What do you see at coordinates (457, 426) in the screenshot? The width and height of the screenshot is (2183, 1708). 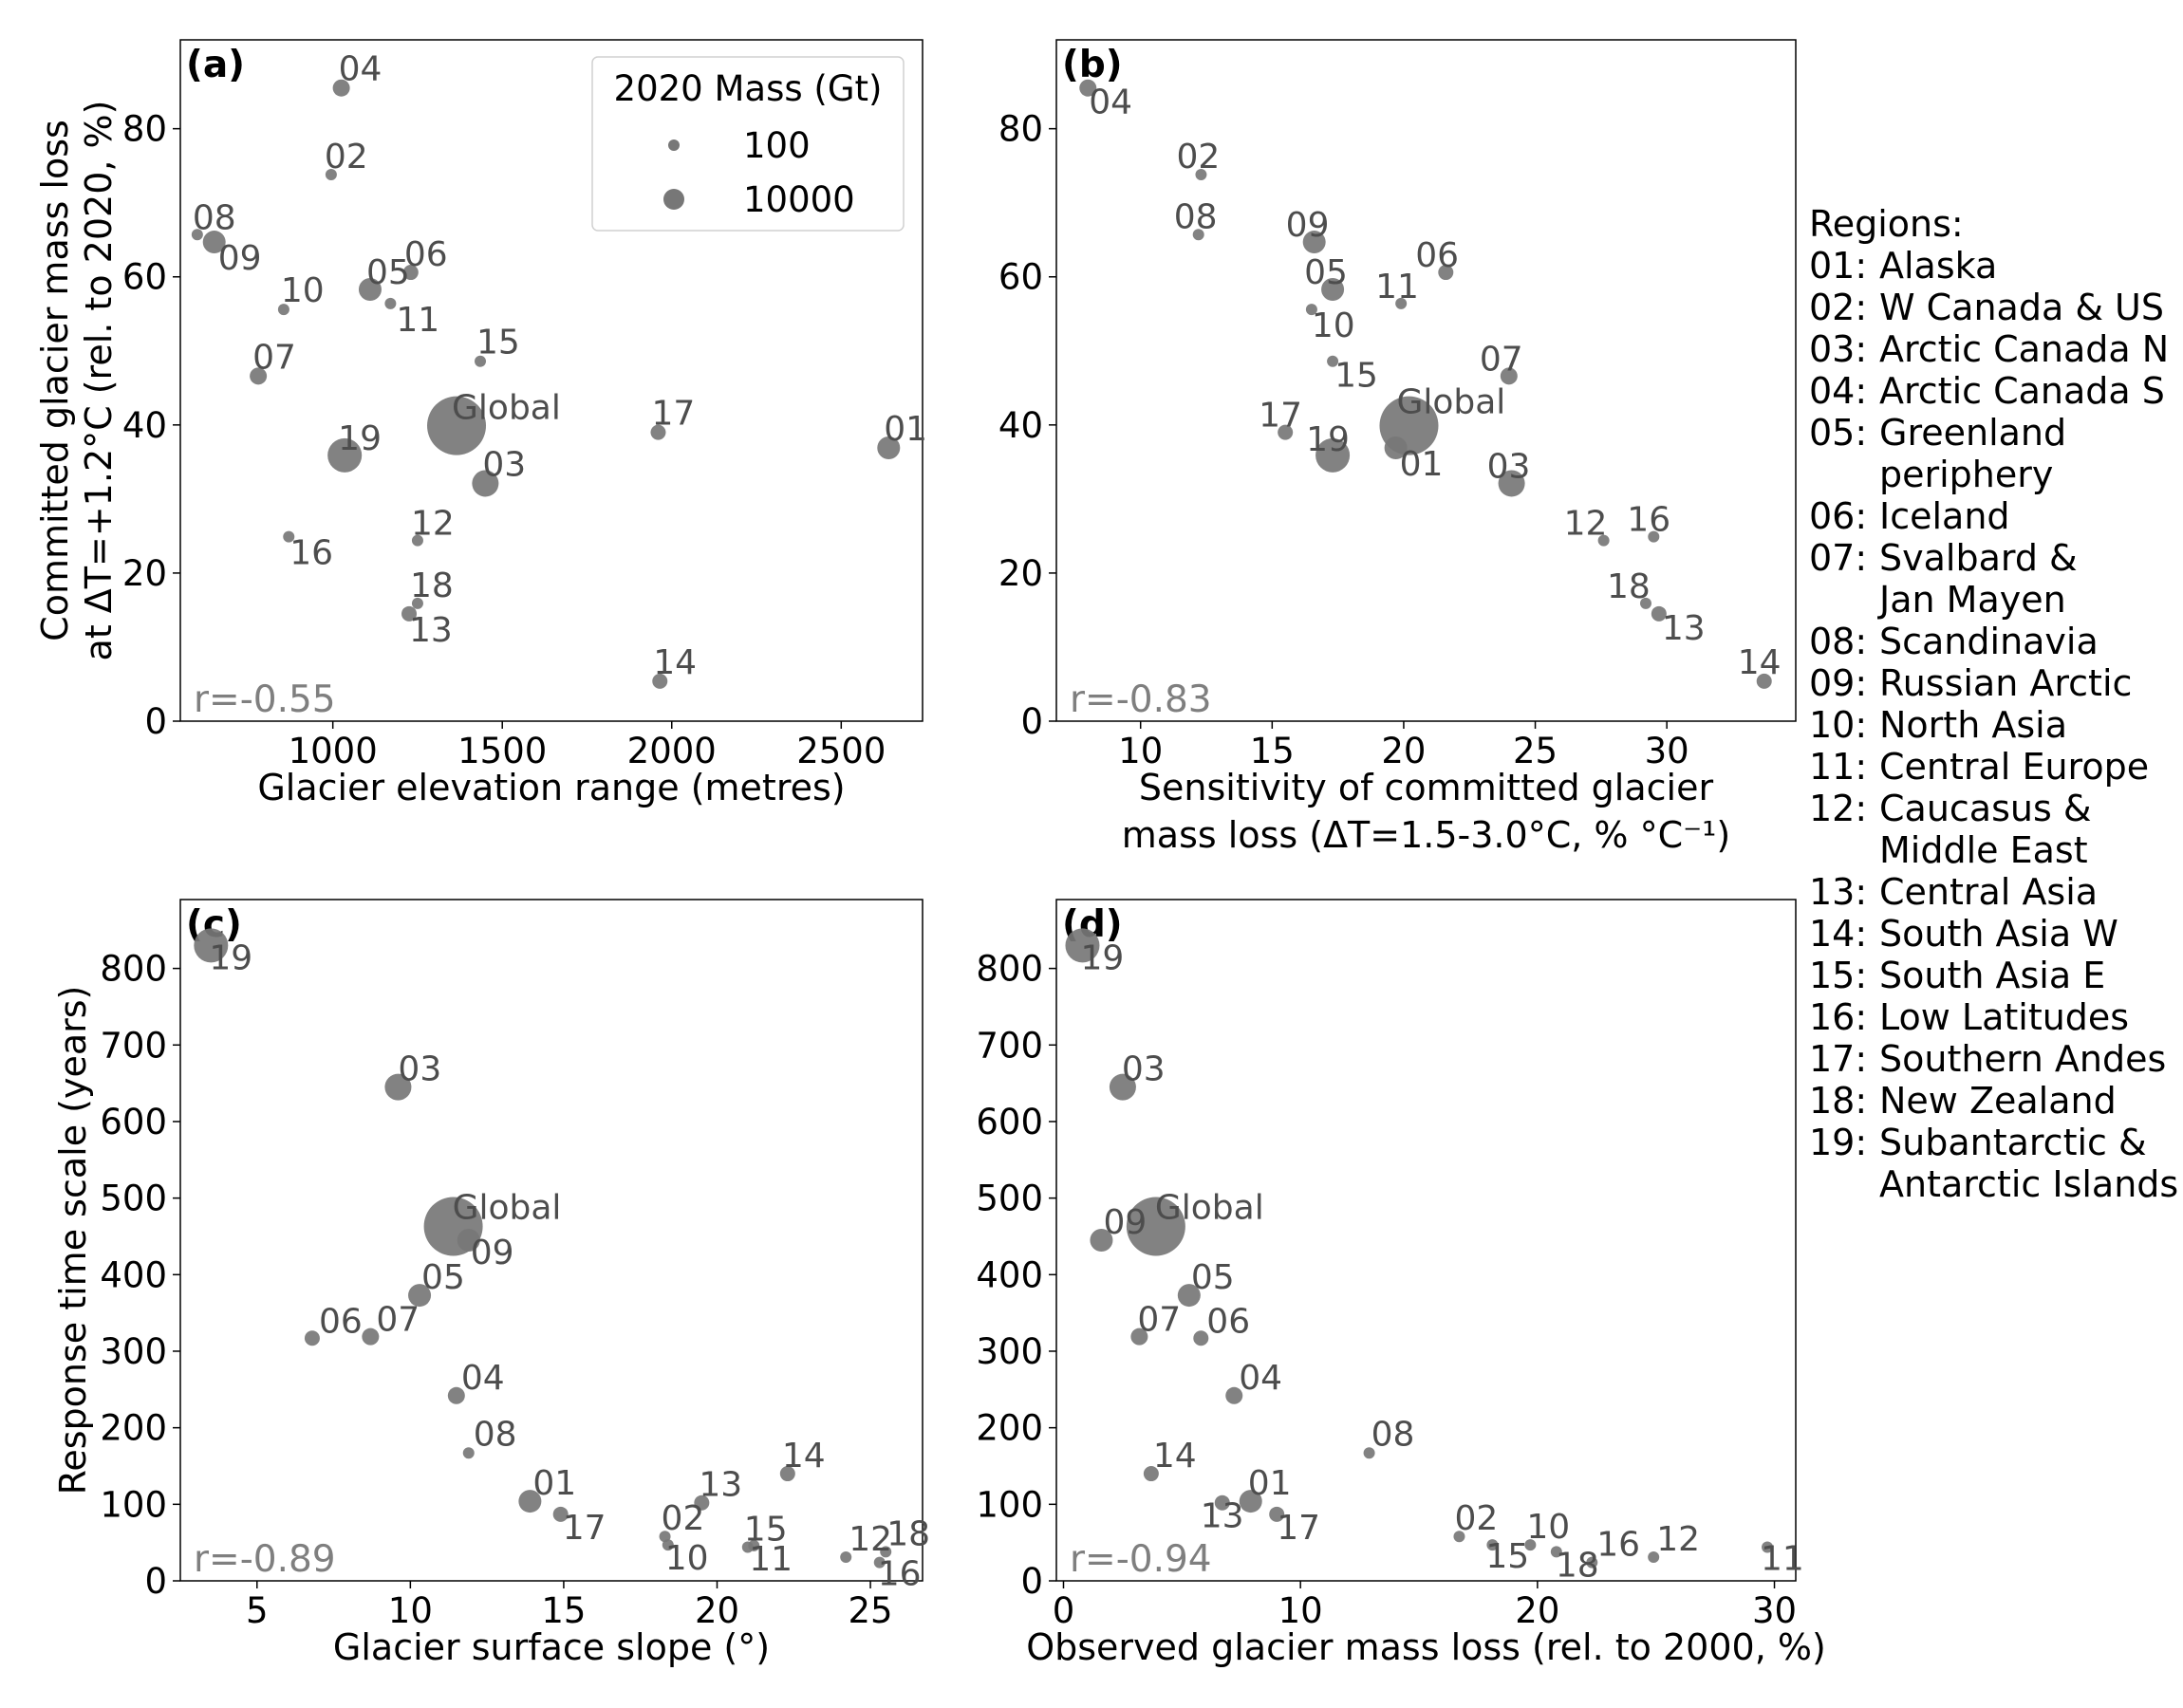 I see `data-point-global` at bounding box center [457, 426].